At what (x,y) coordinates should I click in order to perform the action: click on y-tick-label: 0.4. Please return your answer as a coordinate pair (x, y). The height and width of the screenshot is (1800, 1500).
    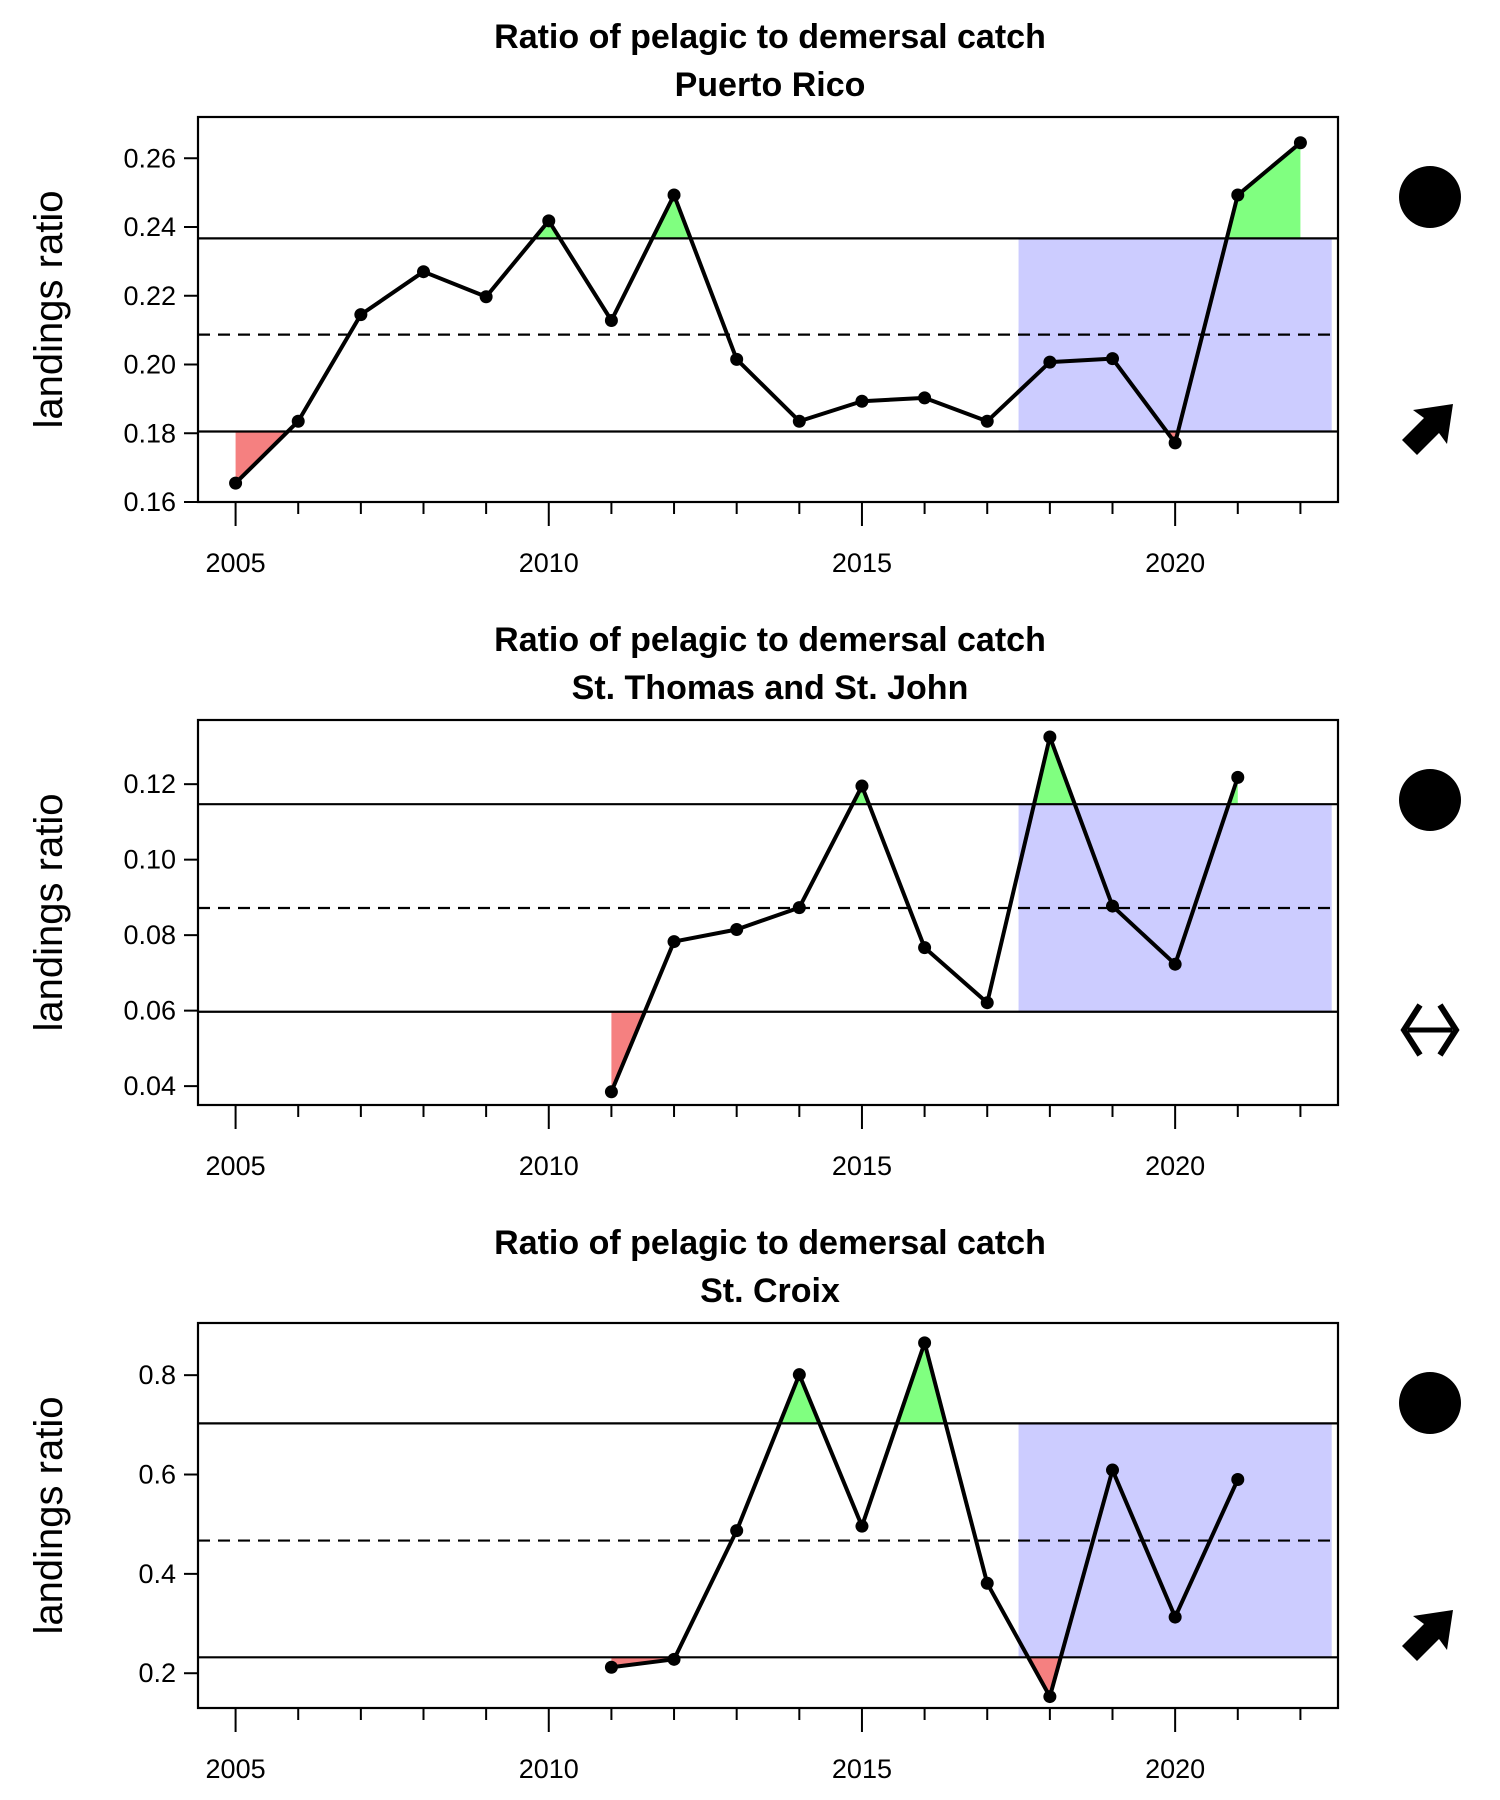
    Looking at the image, I should click on (157, 1574).